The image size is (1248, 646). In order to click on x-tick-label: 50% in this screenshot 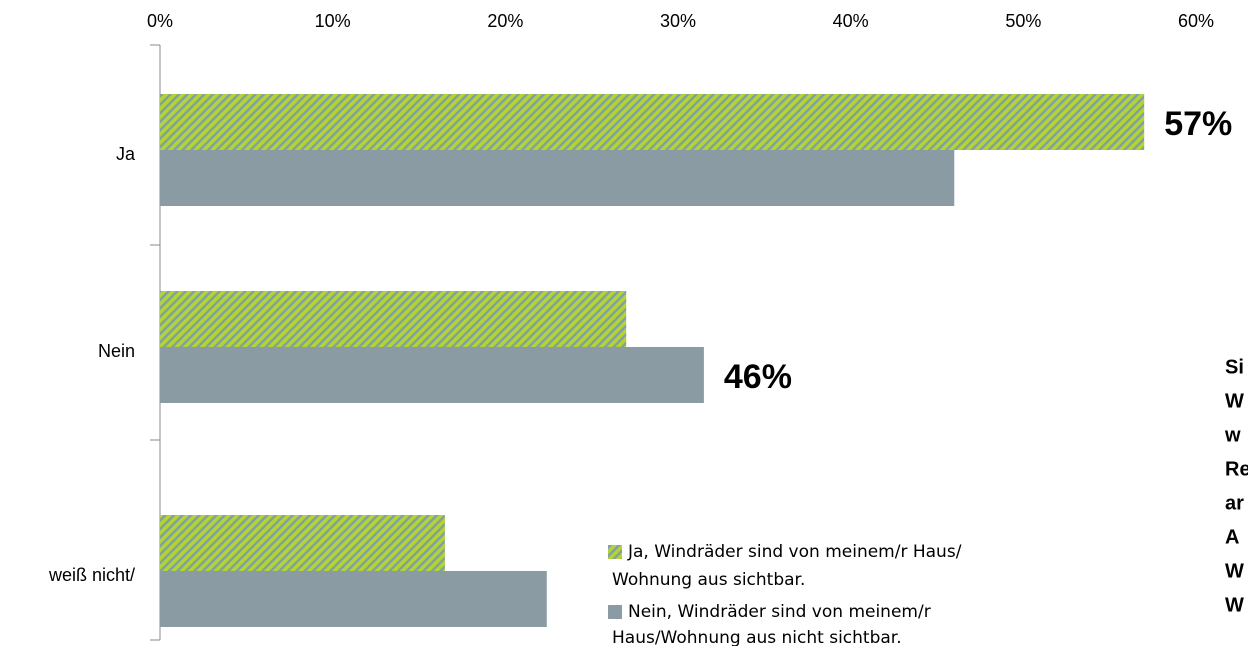, I will do `click(1023, 21)`.